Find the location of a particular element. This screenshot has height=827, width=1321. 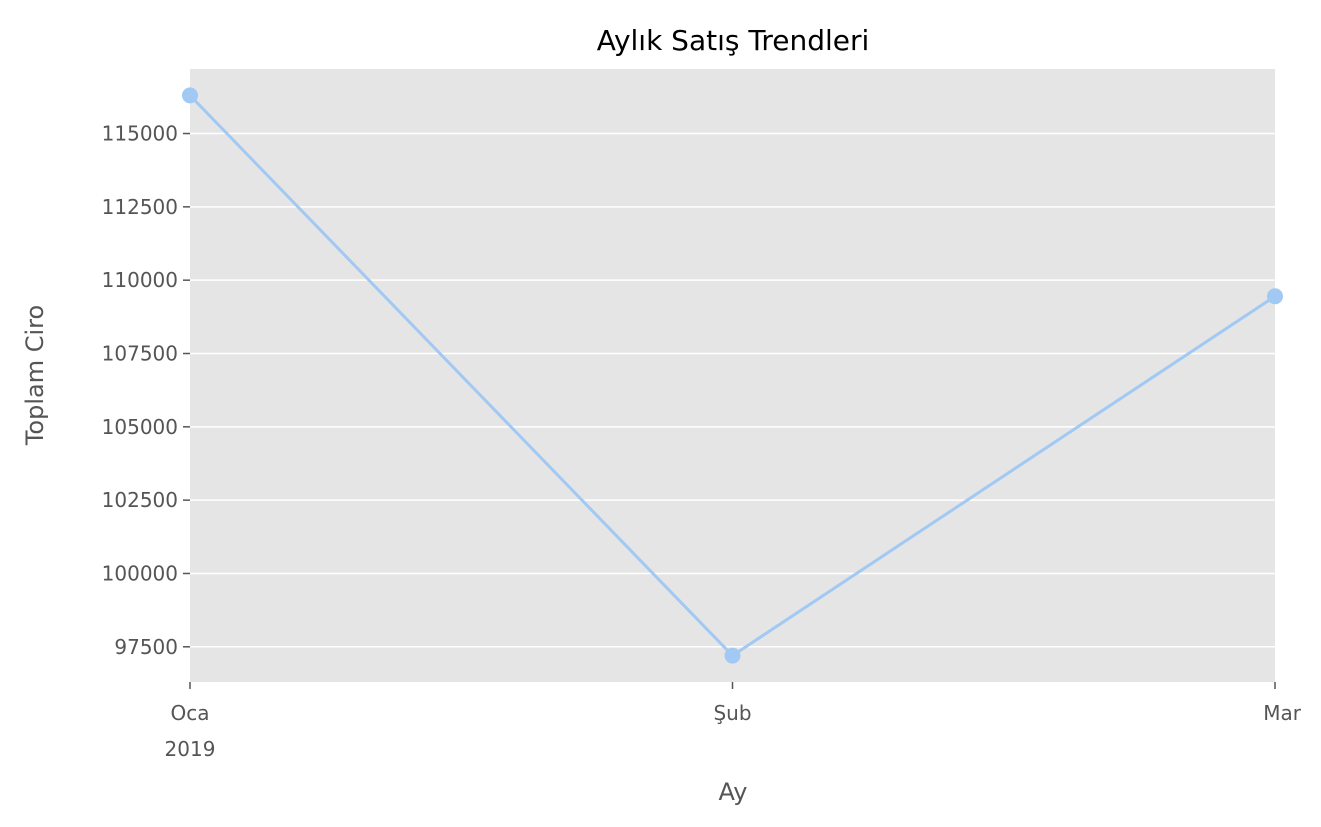

y-tick-label: 110000 is located at coordinates (140, 280).